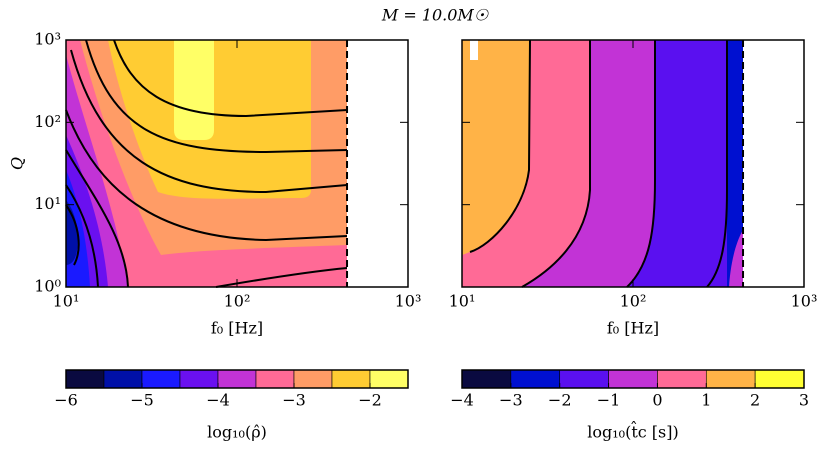  Describe the element at coordinates (609, 400) in the screenshot. I see `colorbar-tick-label: −1` at that location.